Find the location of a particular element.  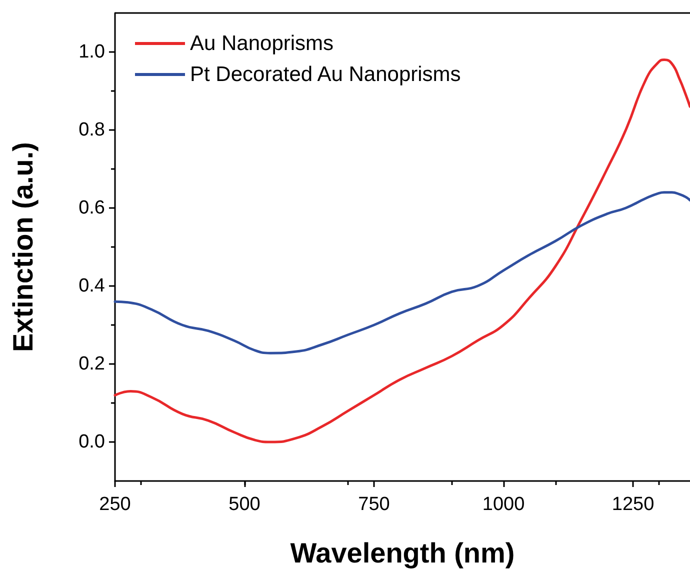

y-tick-label: 0.6 is located at coordinates (91, 208).